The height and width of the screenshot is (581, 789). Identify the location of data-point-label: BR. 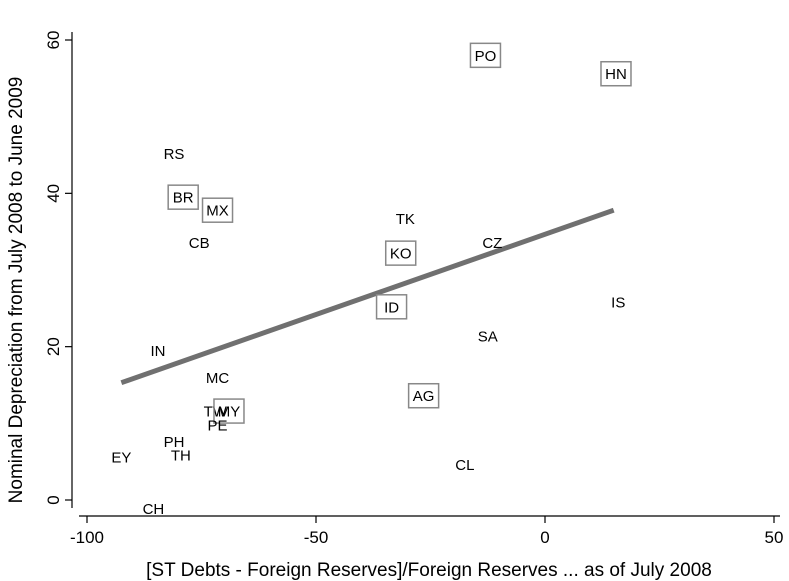
(183, 198).